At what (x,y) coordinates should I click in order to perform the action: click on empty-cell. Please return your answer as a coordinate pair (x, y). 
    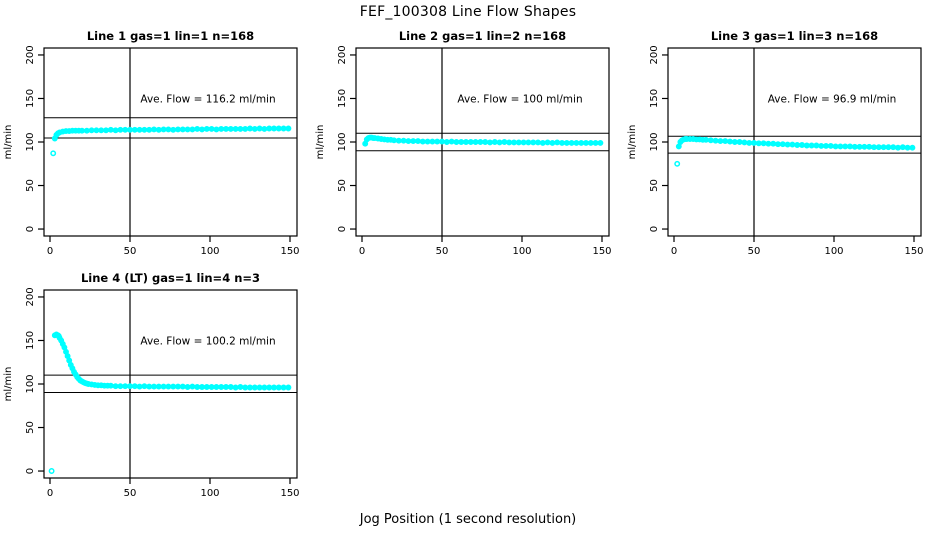
    Looking at the image, I should click on (468, 389).